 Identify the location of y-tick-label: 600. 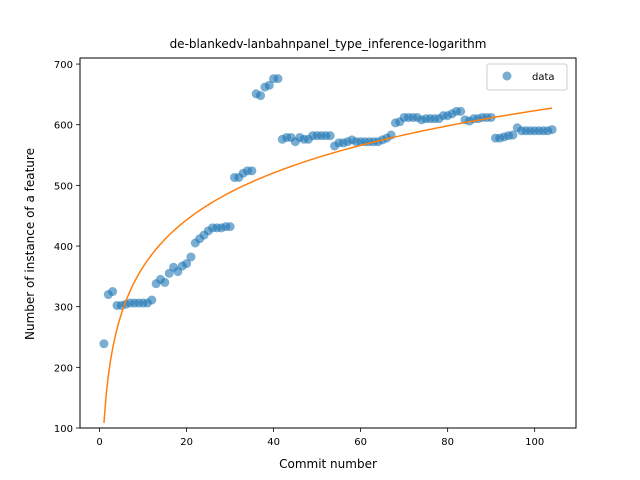
(63, 126).